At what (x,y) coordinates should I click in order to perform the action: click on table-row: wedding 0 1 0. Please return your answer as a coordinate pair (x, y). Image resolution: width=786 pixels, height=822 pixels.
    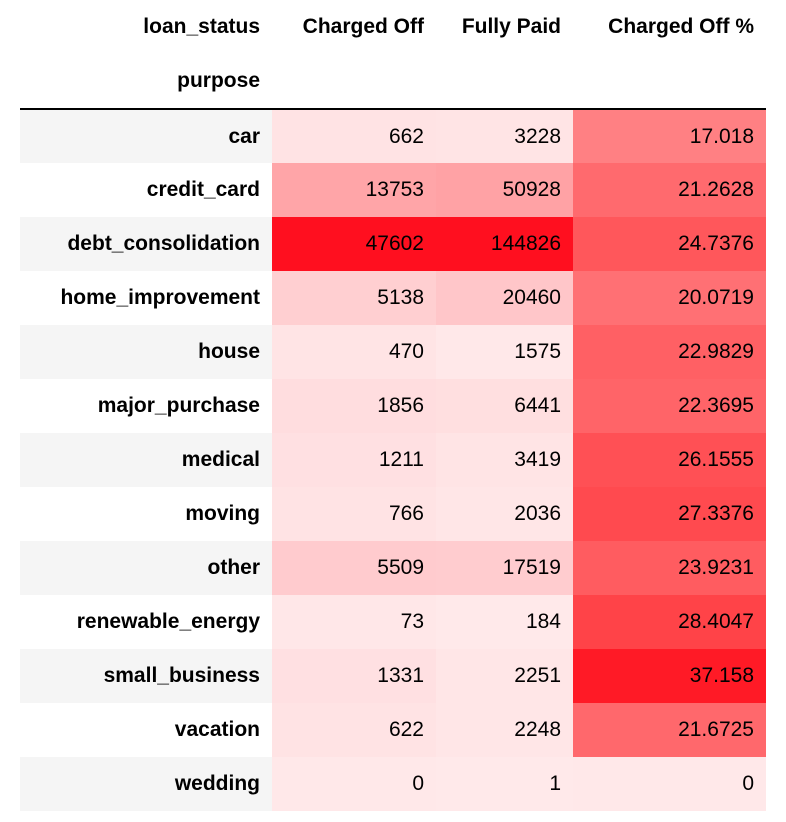
    Looking at the image, I should click on (393, 784).